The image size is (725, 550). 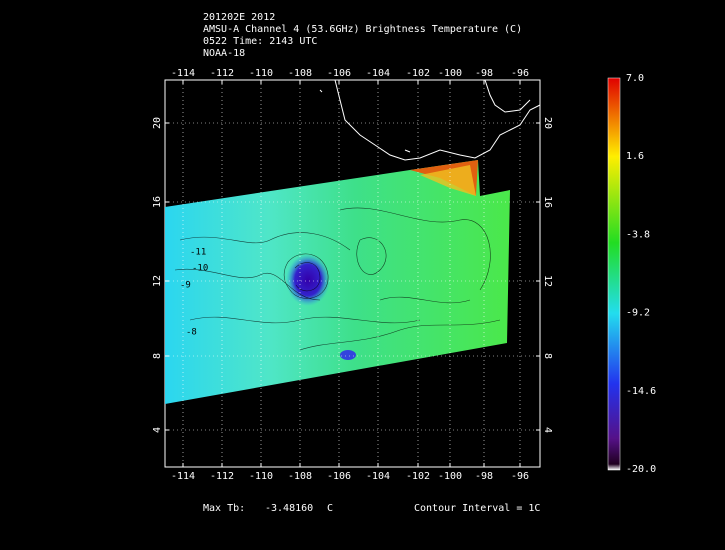 I want to click on lon-label-bottom: -106, so click(x=339, y=476).